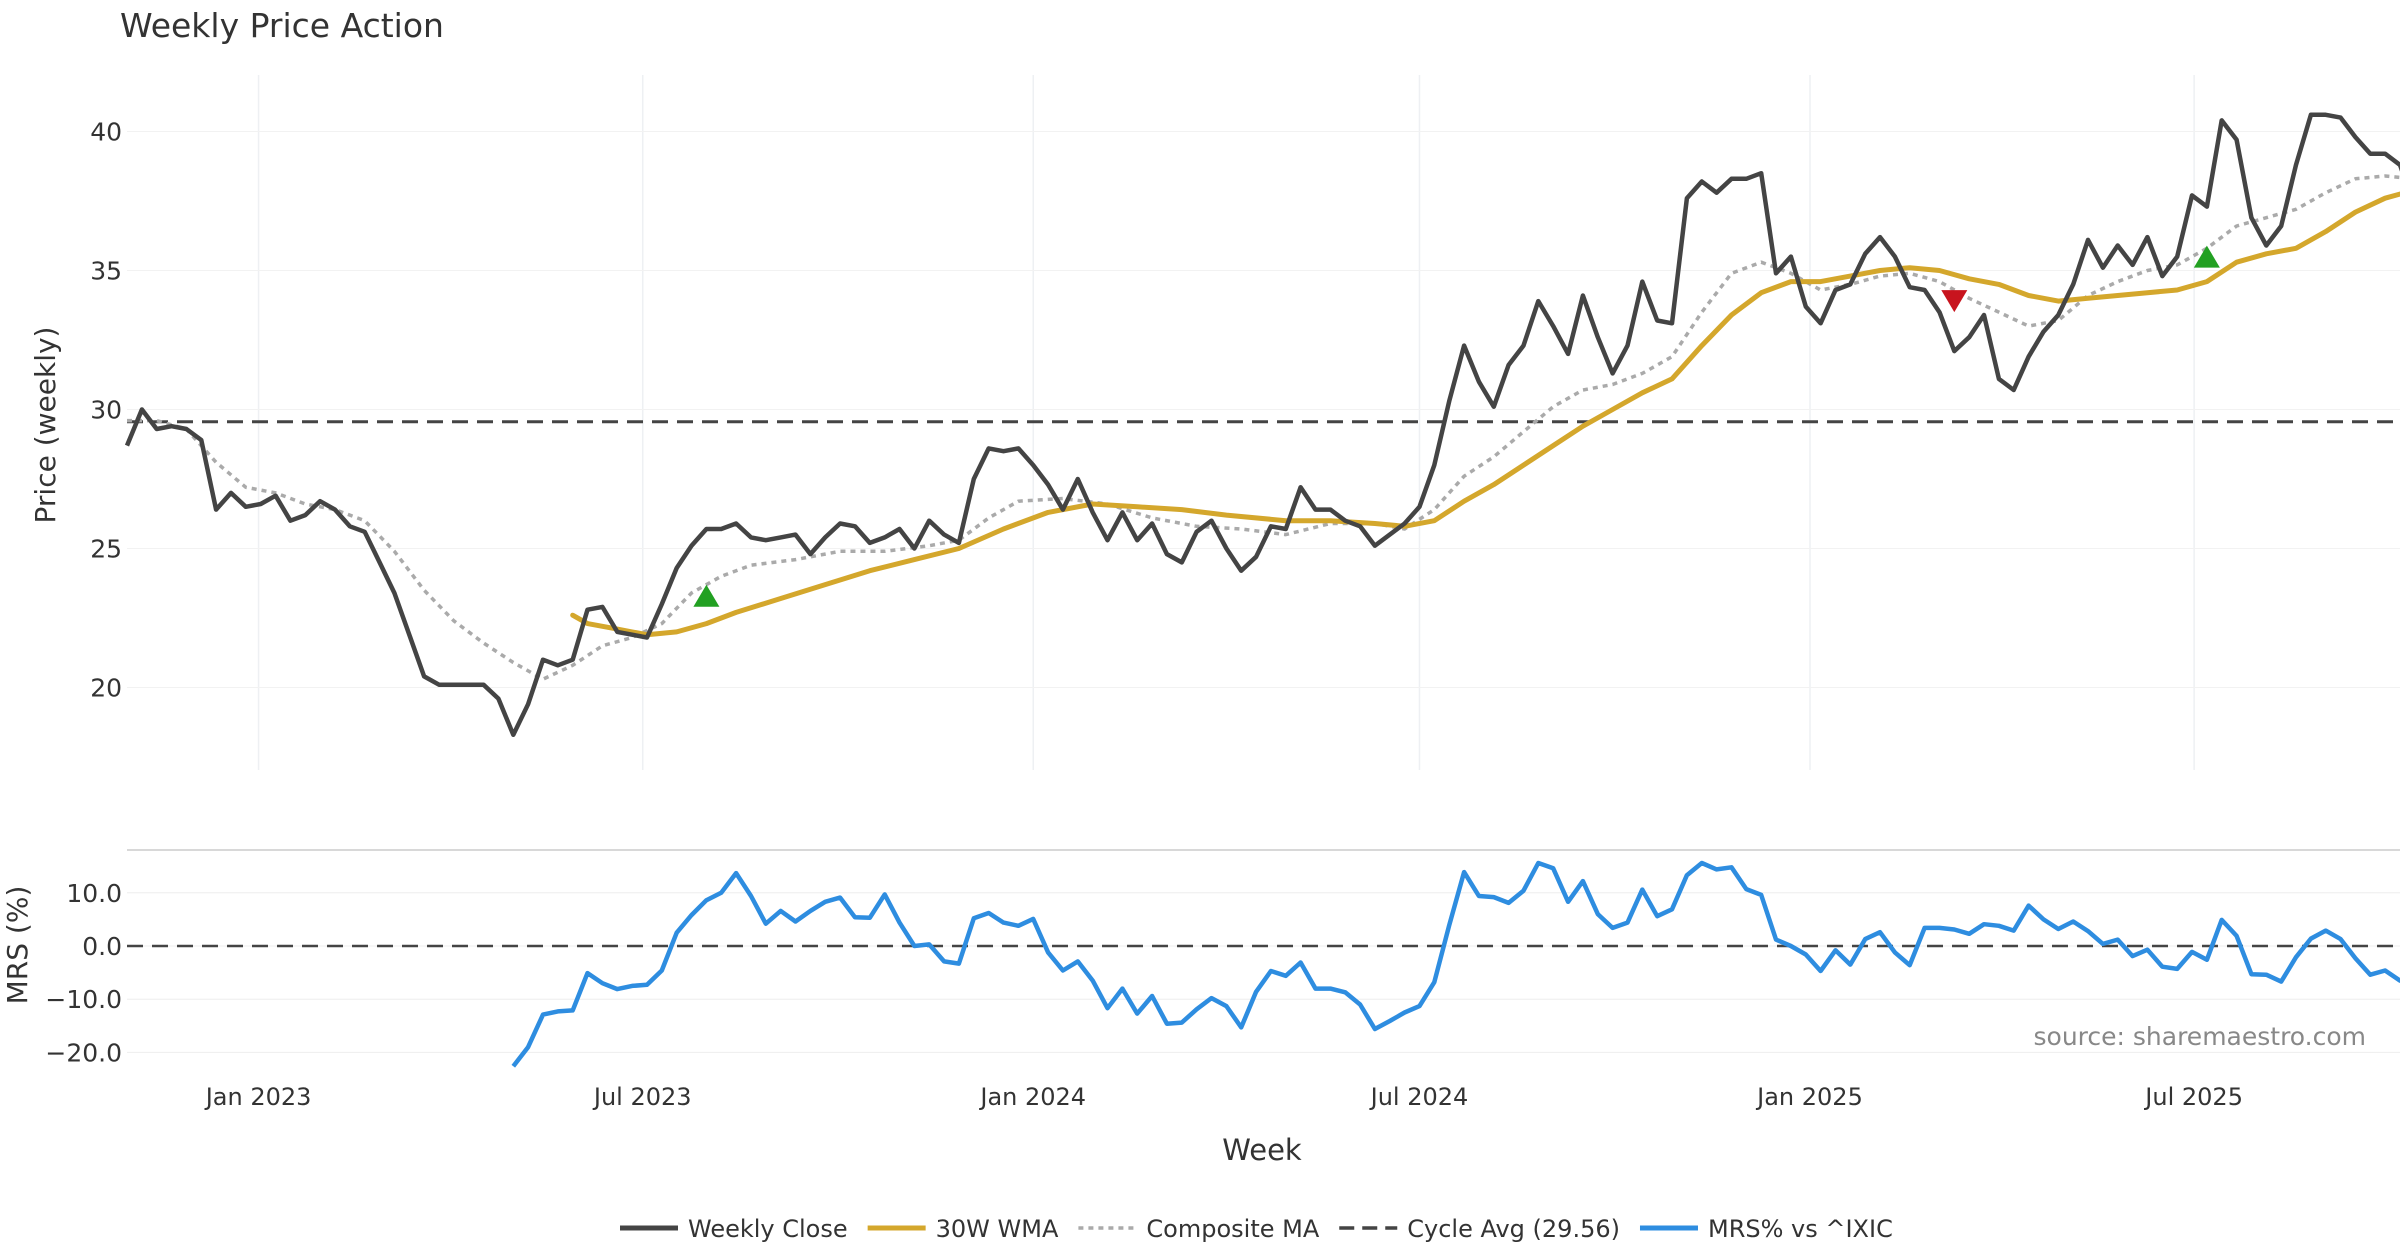 This screenshot has height=1260, width=2400. Describe the element at coordinates (106, 410) in the screenshot. I see `price-tick-label: 30` at that location.